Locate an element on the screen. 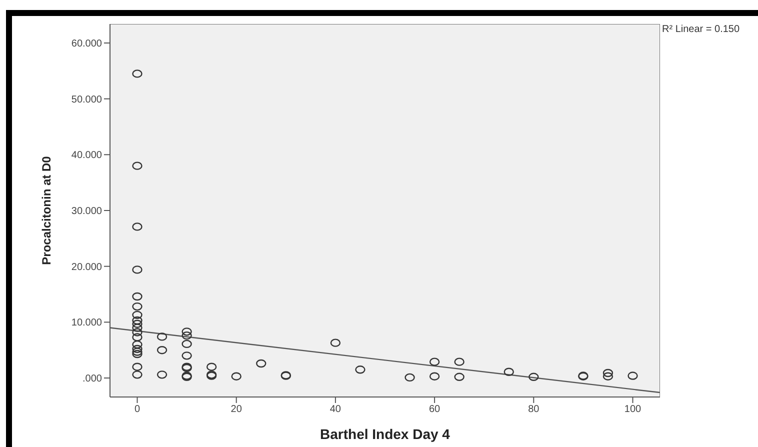 Image resolution: width=758 pixels, height=447 pixels. x-tick-label: 60 is located at coordinates (434, 410).